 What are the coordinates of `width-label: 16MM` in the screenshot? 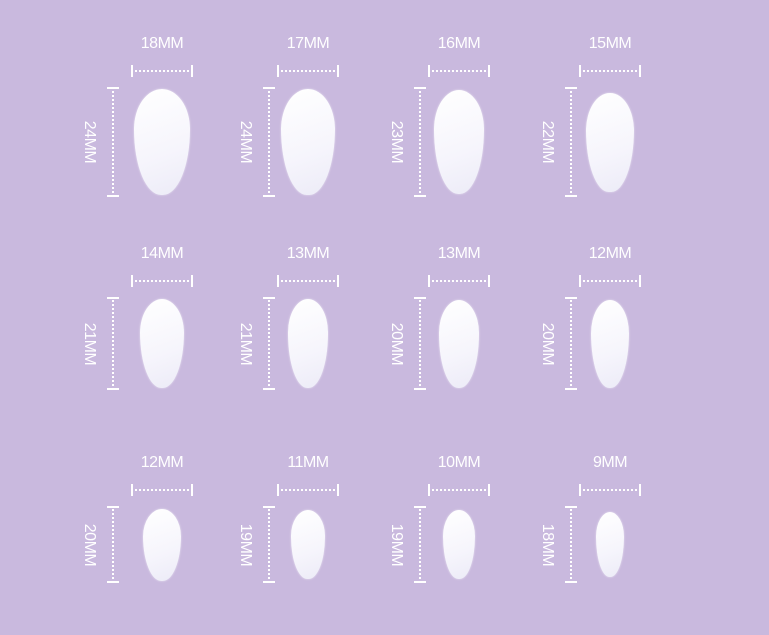 It's located at (459, 43).